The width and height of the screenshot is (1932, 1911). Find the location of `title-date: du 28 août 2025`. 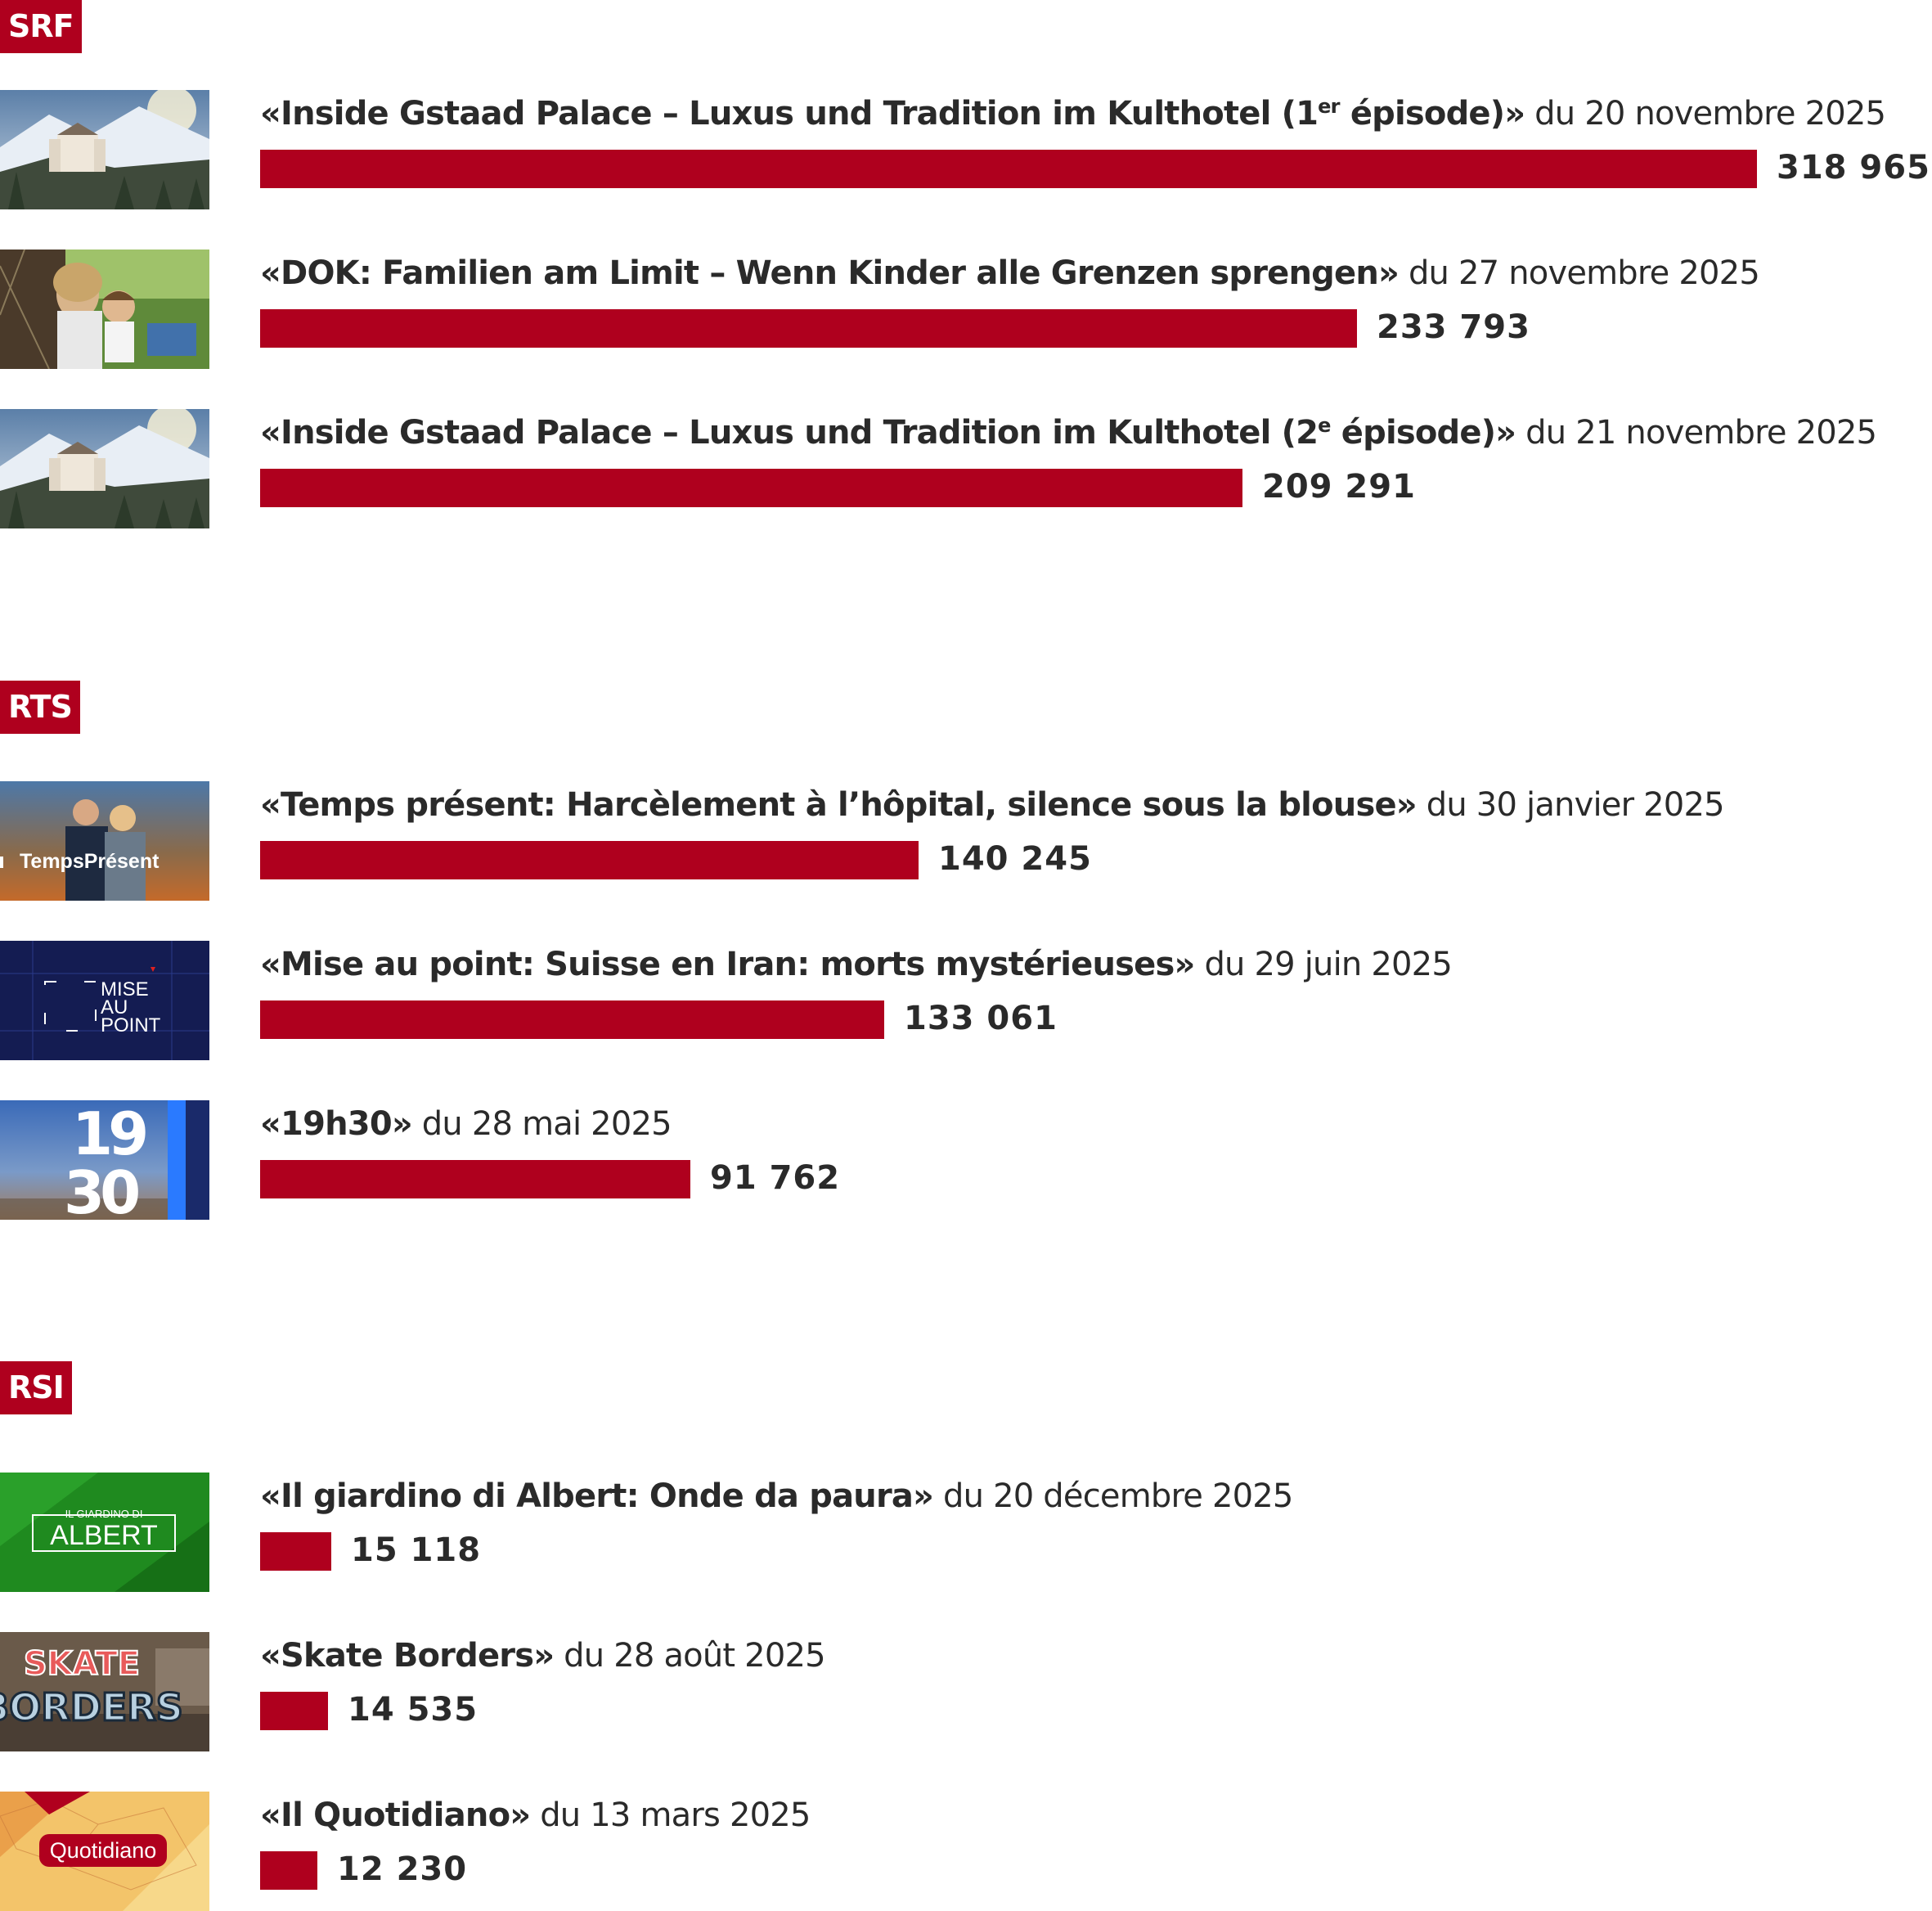

title-date: du 28 août 2025 is located at coordinates (689, 1656).